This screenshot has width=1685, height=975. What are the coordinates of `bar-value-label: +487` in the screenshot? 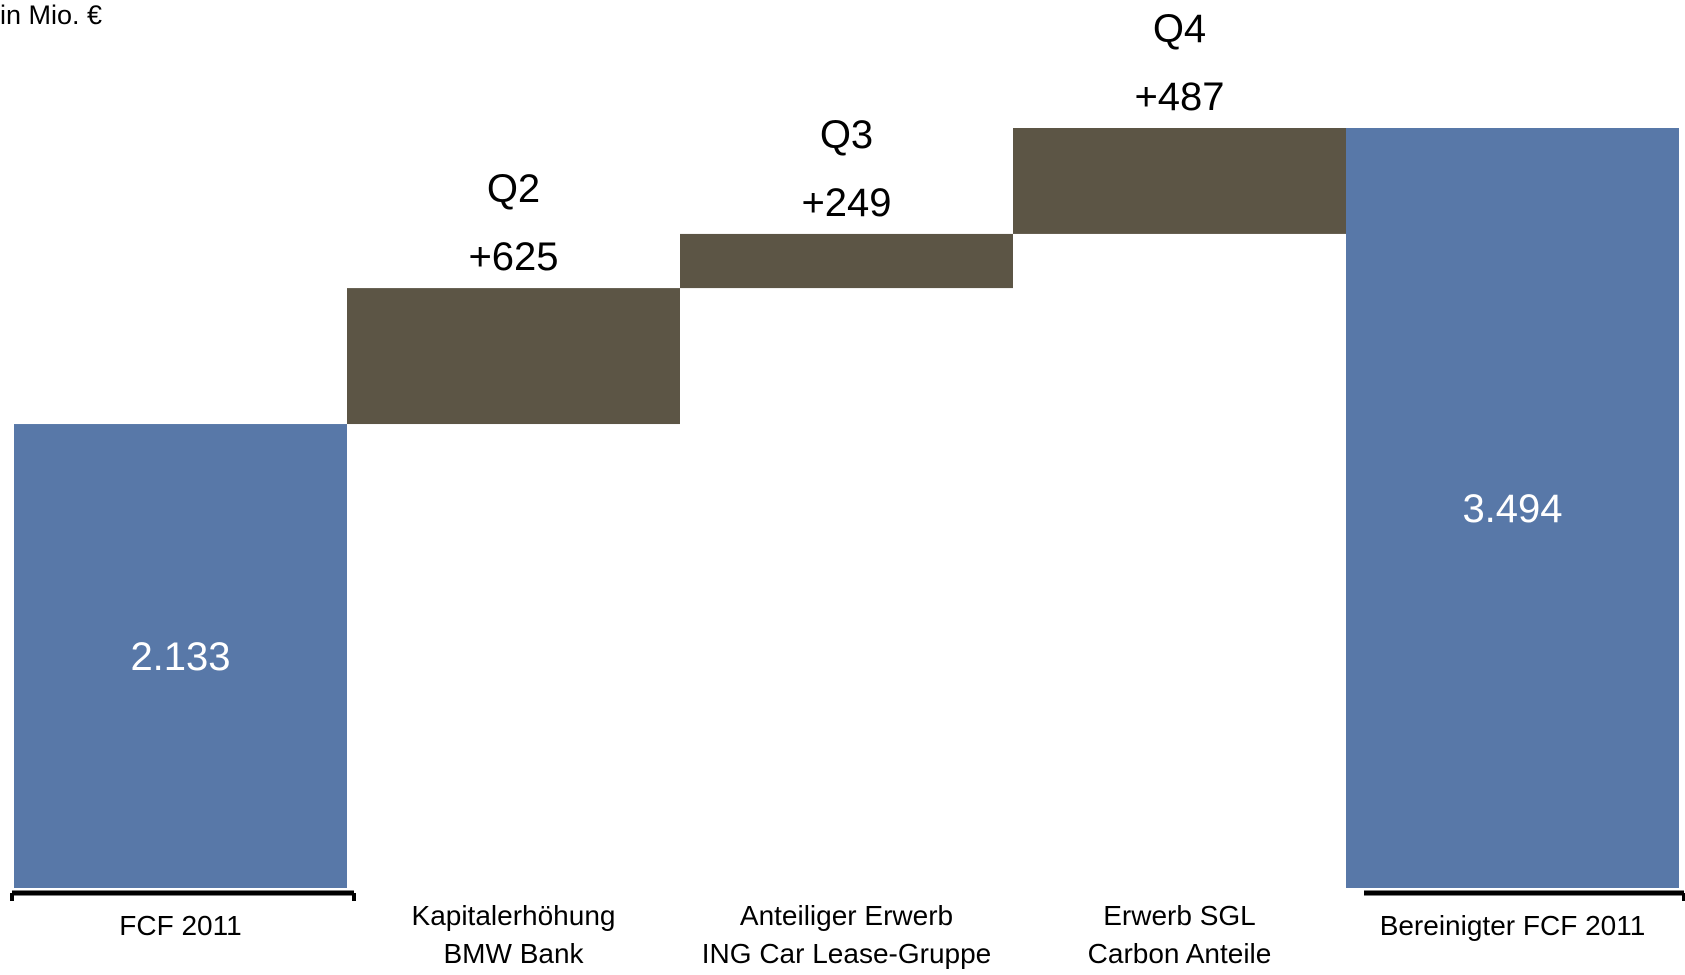 It's located at (1179, 97).